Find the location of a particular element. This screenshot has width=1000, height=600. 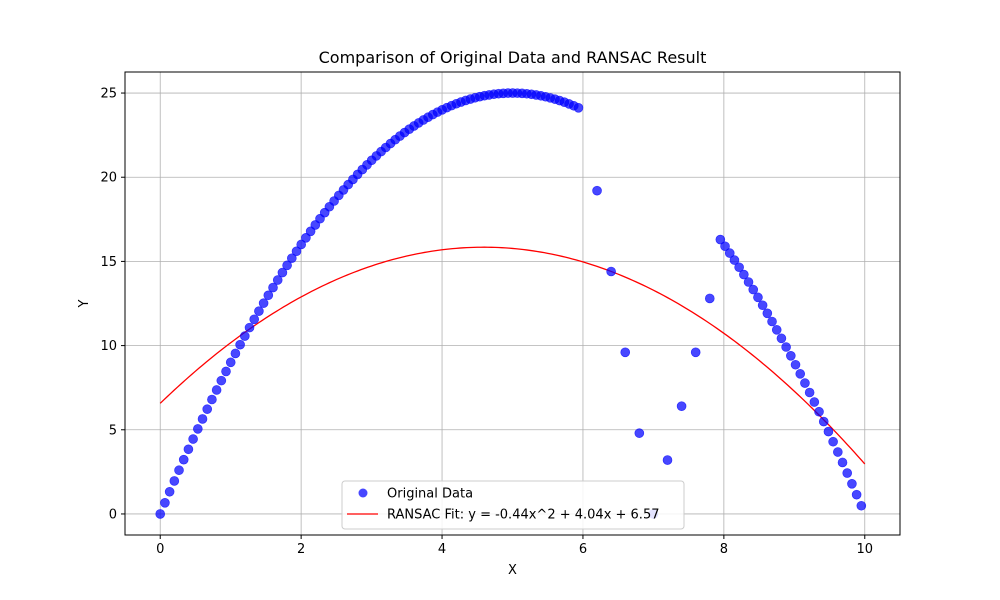

y-tick-label: 25 is located at coordinates (108, 94).